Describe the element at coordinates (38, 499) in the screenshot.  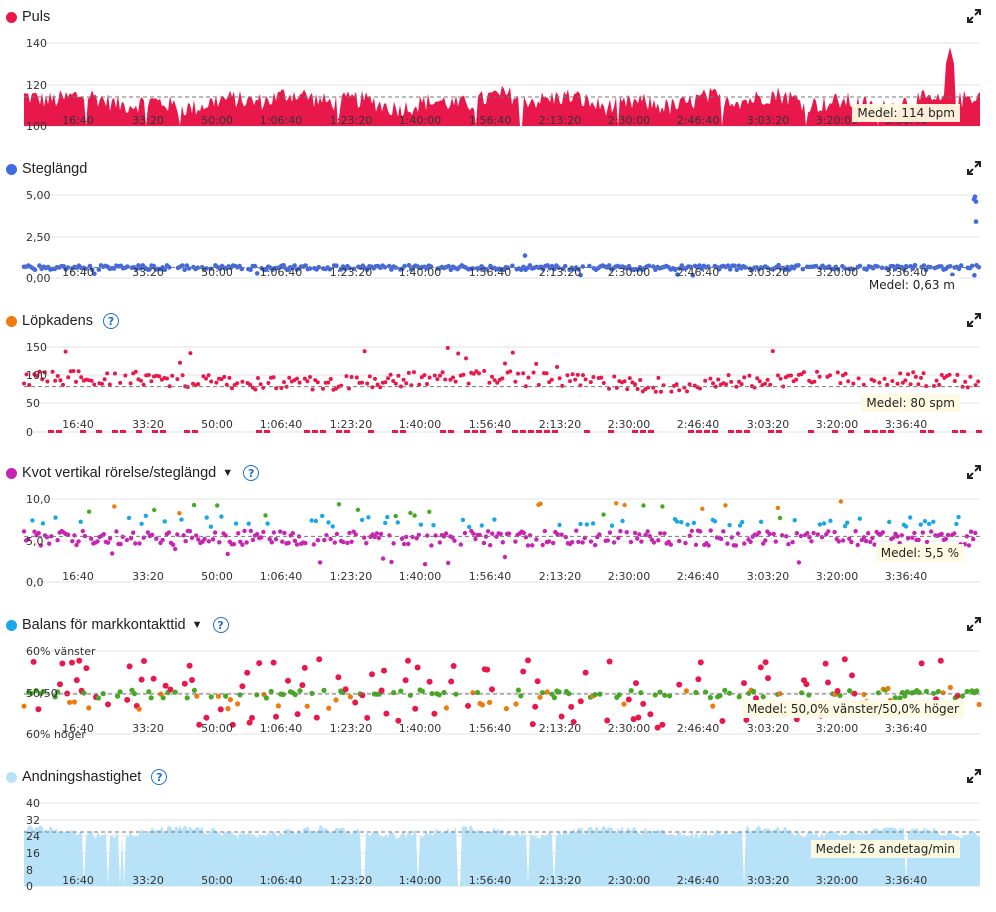
I see `y-tick-label: 10,0` at that location.